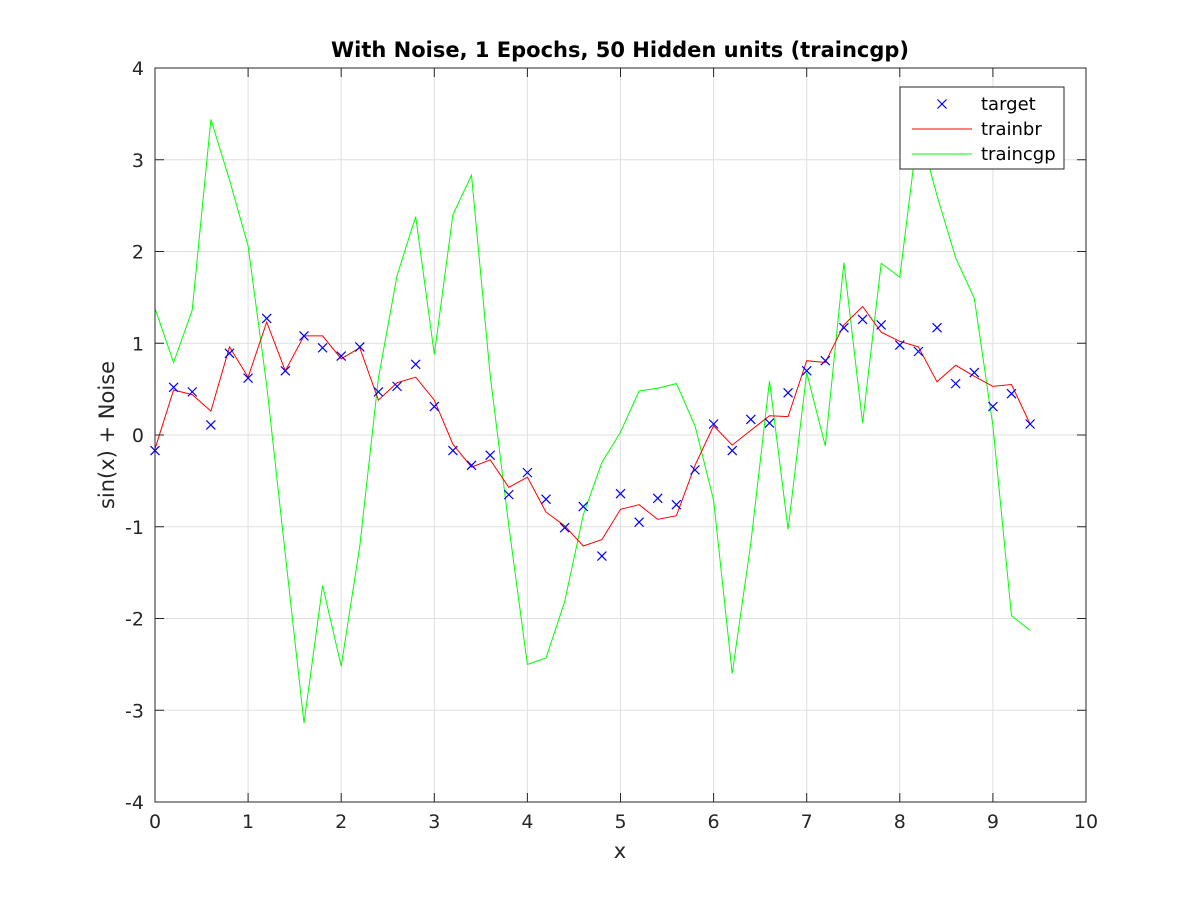 This screenshot has width=1200, height=900. Describe the element at coordinates (138, 344) in the screenshot. I see `y-tick-label: 1` at that location.